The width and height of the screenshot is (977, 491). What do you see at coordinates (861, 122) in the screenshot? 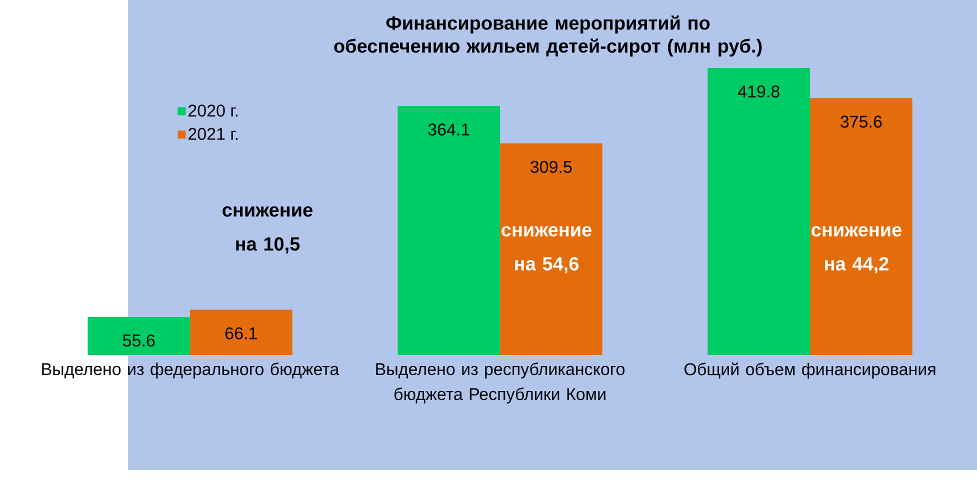
I see `data-label: 375.6` at bounding box center [861, 122].